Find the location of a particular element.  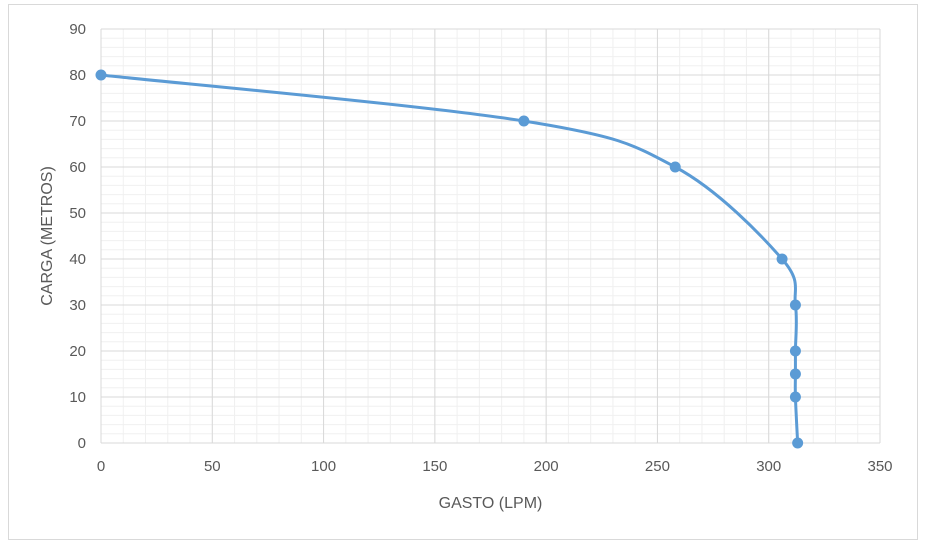

y-tick-label: 0 is located at coordinates (82, 443).